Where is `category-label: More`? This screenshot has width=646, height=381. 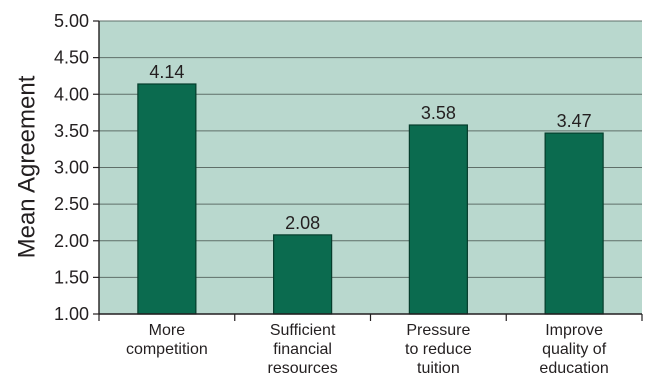
category-label: More is located at coordinates (167, 330).